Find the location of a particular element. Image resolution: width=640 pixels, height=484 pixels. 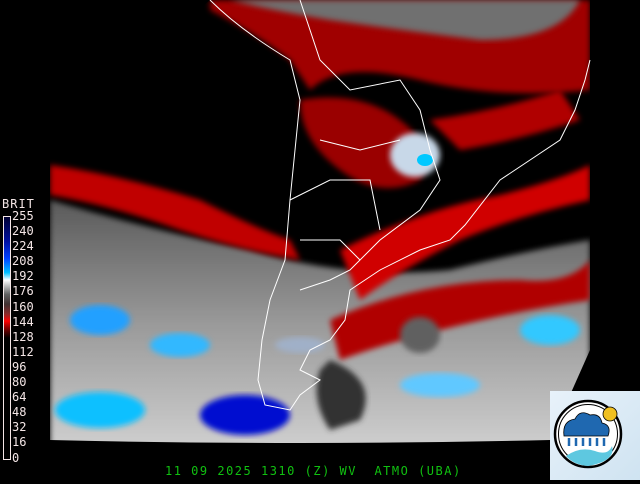

image-caption: 11 09 2025 1310 (Z) WV ATMO (UBA) is located at coordinates (313, 471).